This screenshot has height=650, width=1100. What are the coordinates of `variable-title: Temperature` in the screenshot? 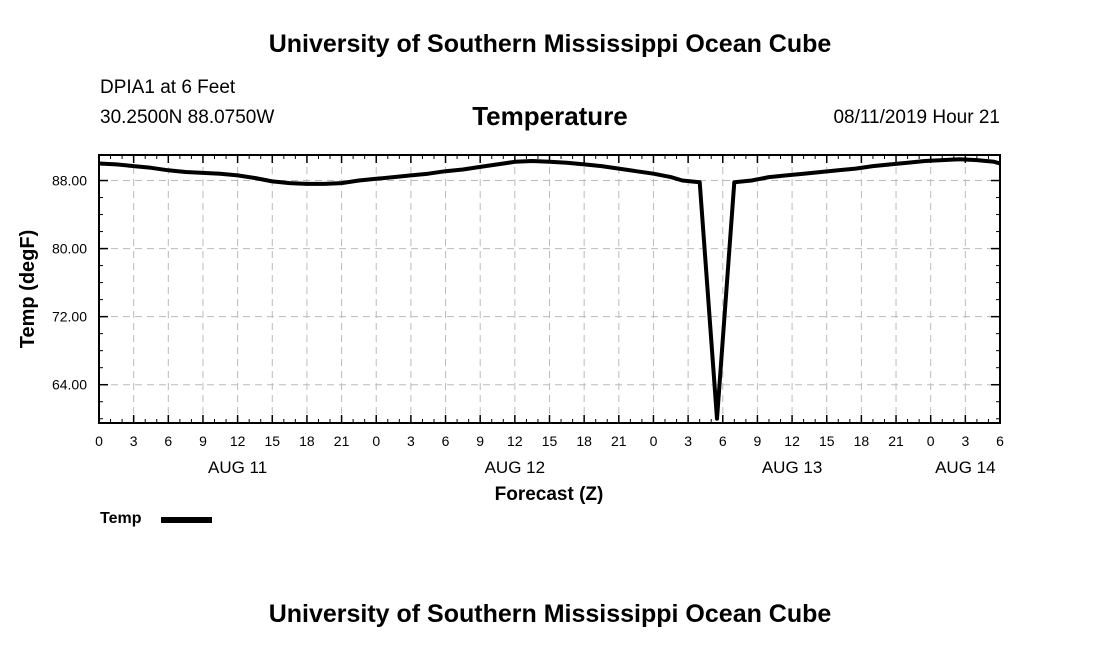 It's located at (550, 116).